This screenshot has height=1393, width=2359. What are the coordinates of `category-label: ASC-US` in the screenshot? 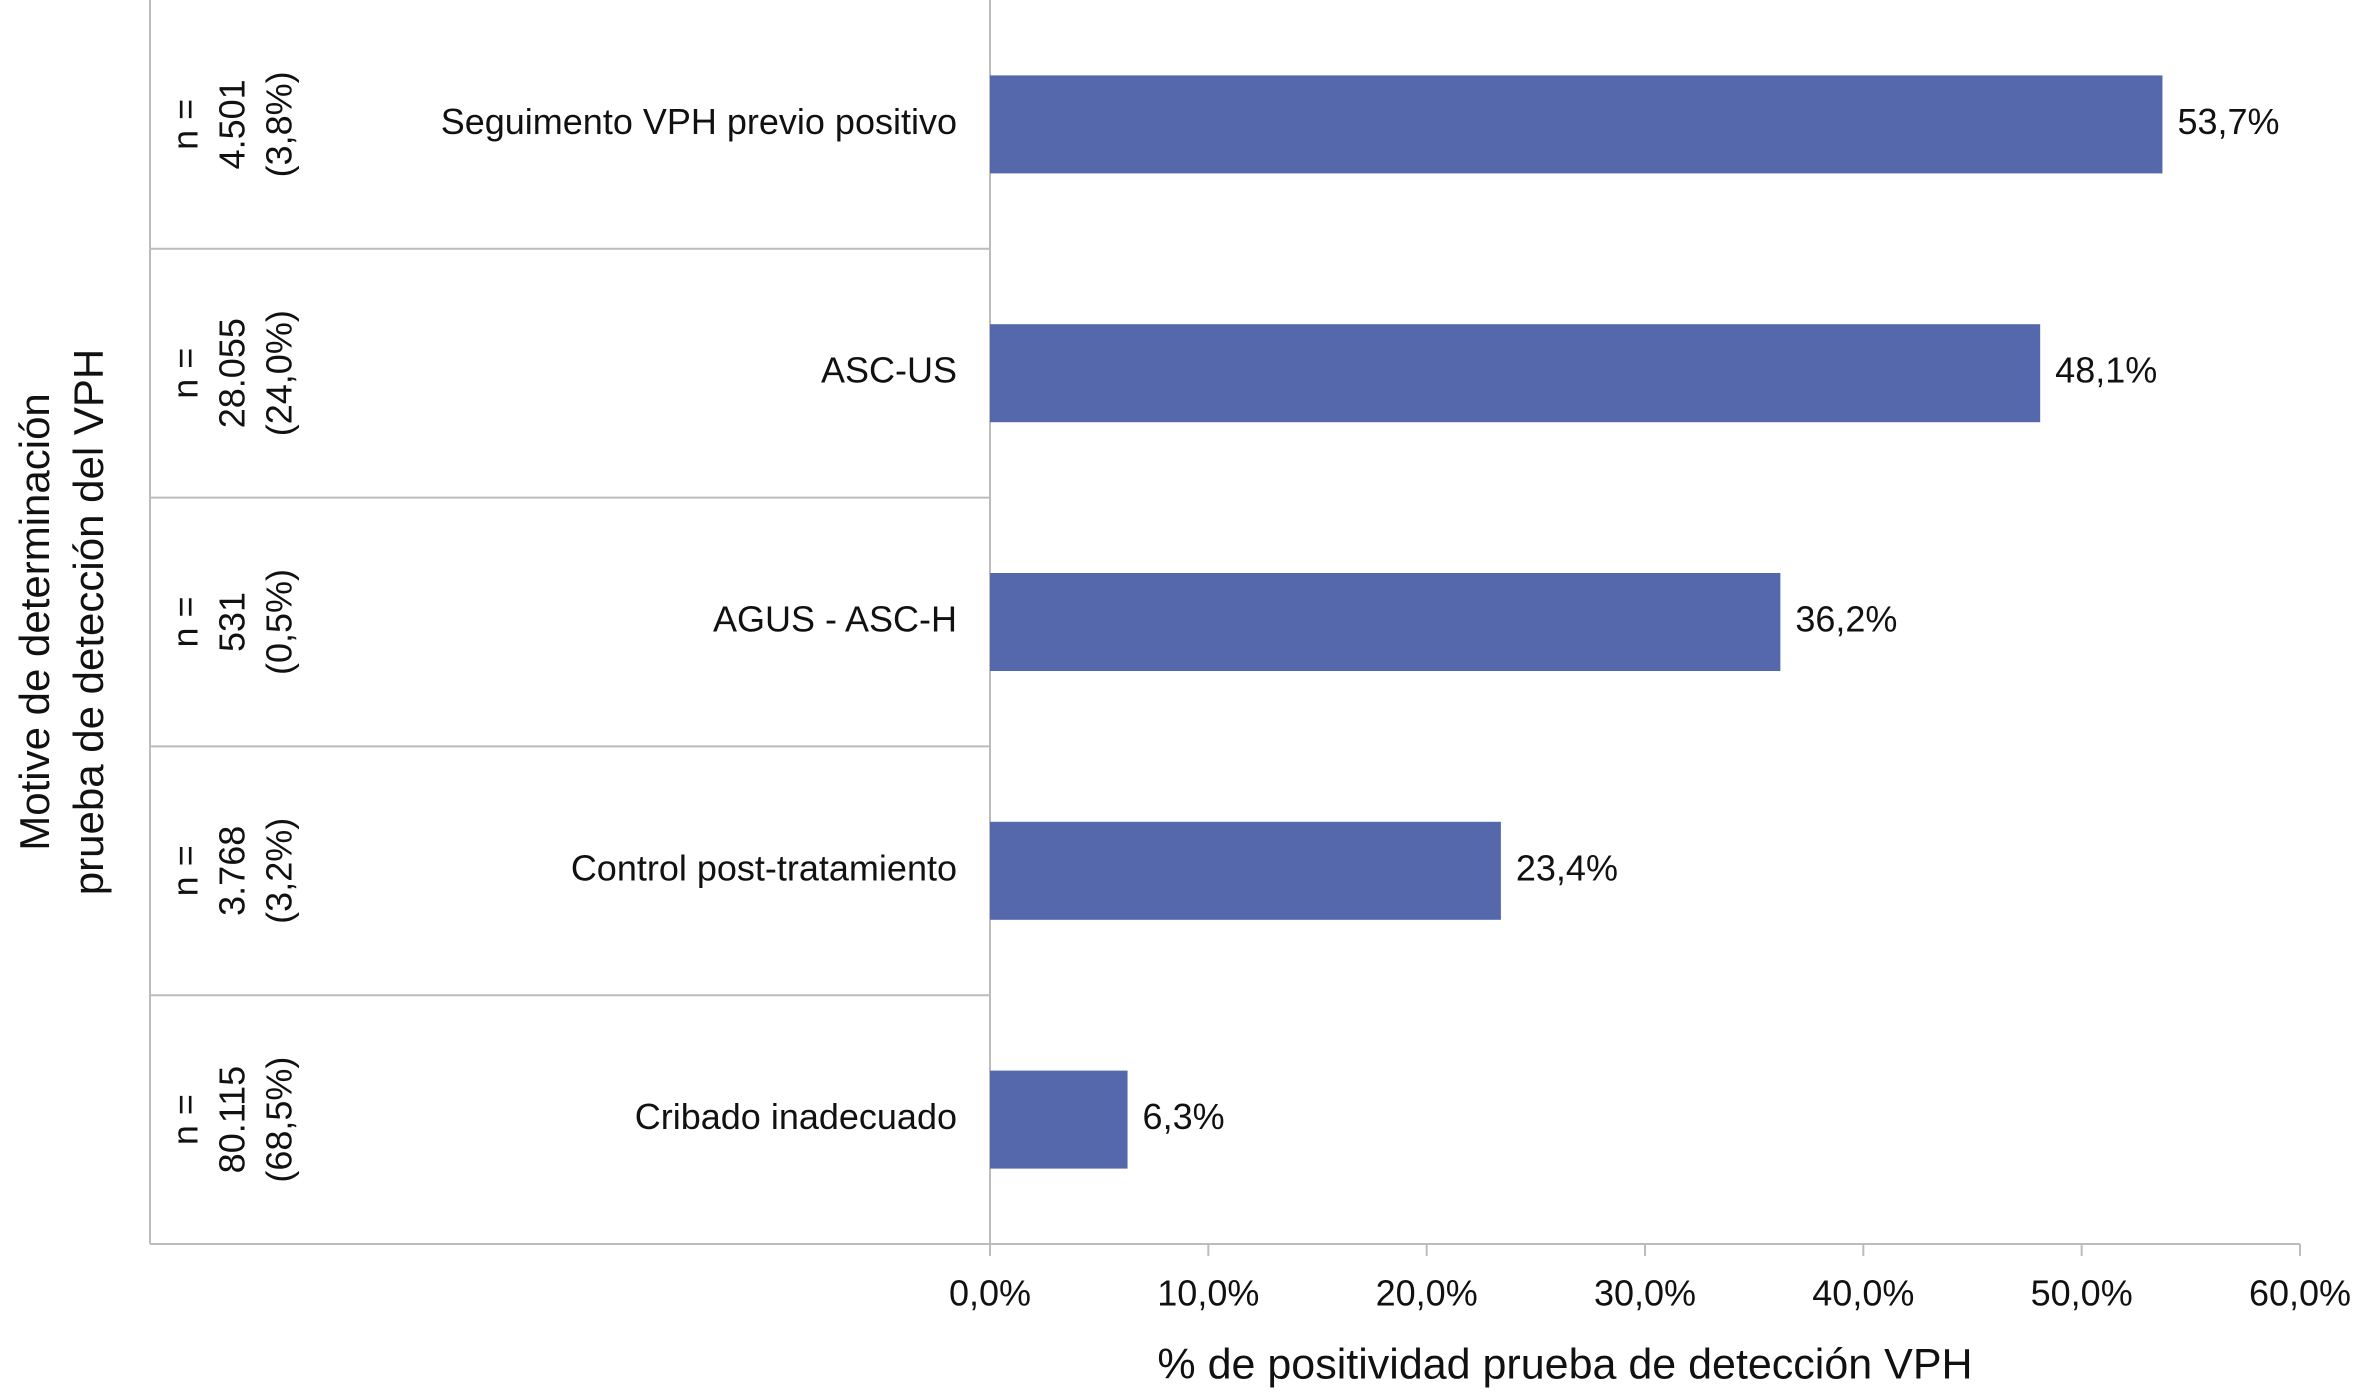 It's located at (889, 370).